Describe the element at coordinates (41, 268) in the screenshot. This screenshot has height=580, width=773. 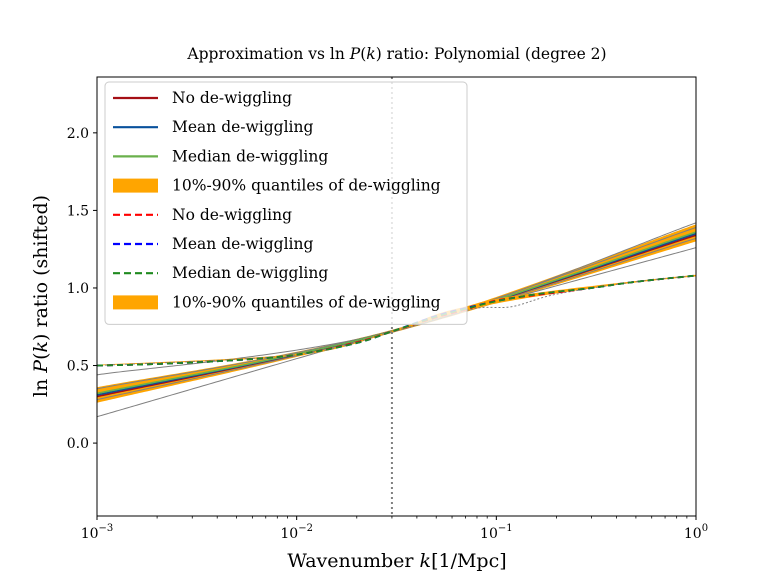
I see `y-axis-label-part: ) ratio (shifted)` at that location.